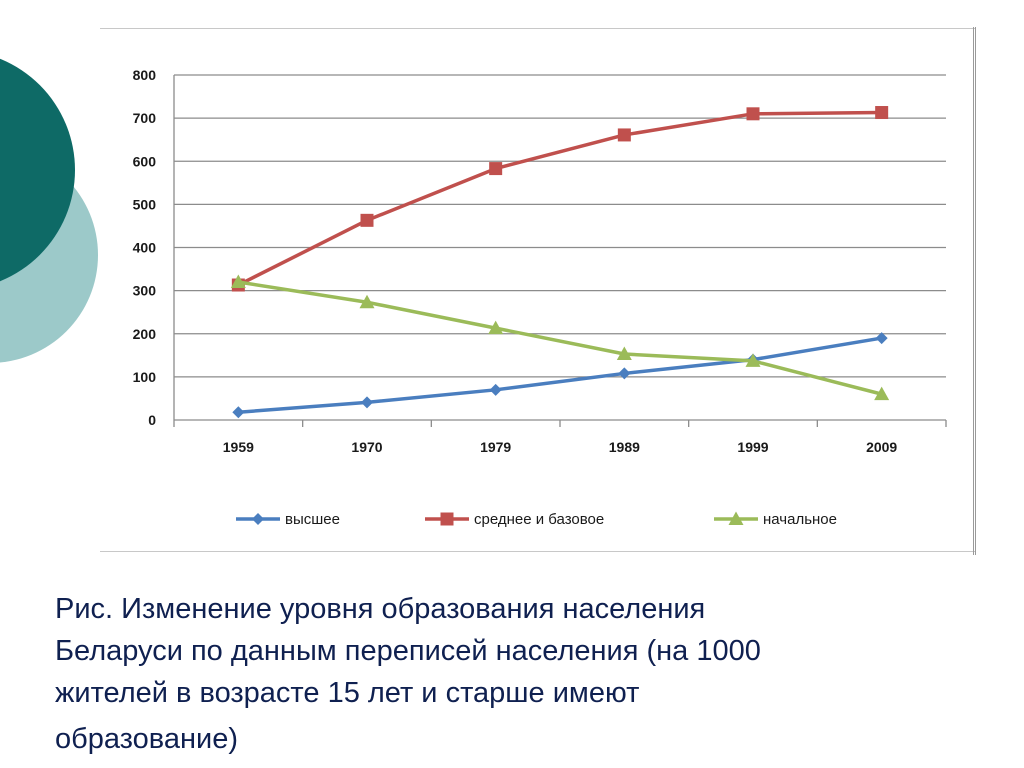 This screenshot has height=768, width=1024. What do you see at coordinates (145, 248) in the screenshot?
I see `y-tick-label: 400` at bounding box center [145, 248].